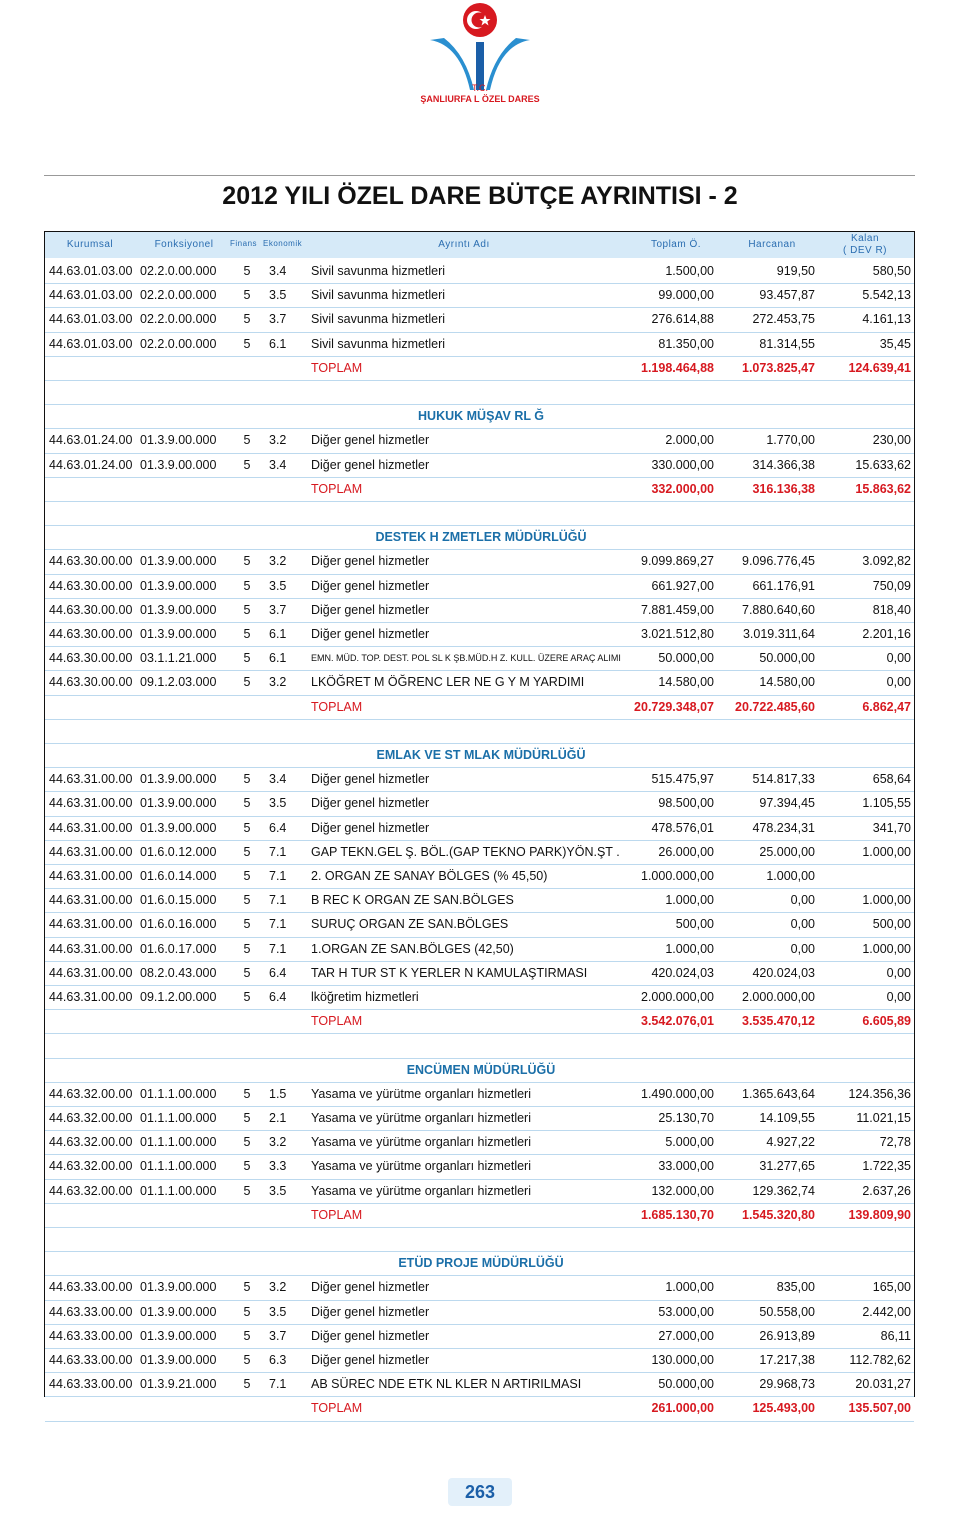 The height and width of the screenshot is (1519, 960). I want to click on total-value: 20.722.485,60, so click(775, 706).